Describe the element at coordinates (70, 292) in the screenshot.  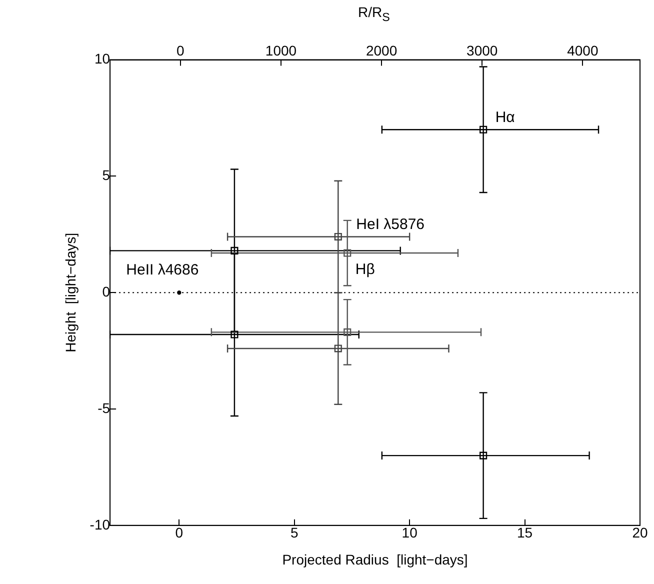
I see `y-axis-title: Height [light−days]` at that location.